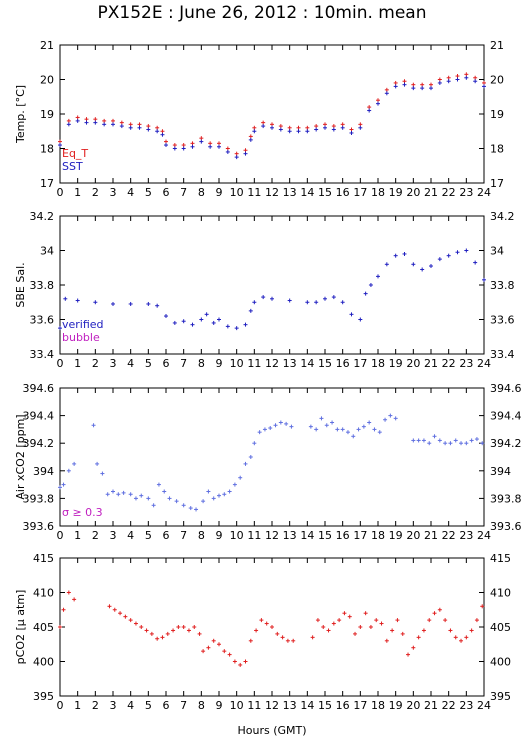  Describe the element at coordinates (497, 183) in the screenshot. I see `y-tick-label-right: 17` at that location.